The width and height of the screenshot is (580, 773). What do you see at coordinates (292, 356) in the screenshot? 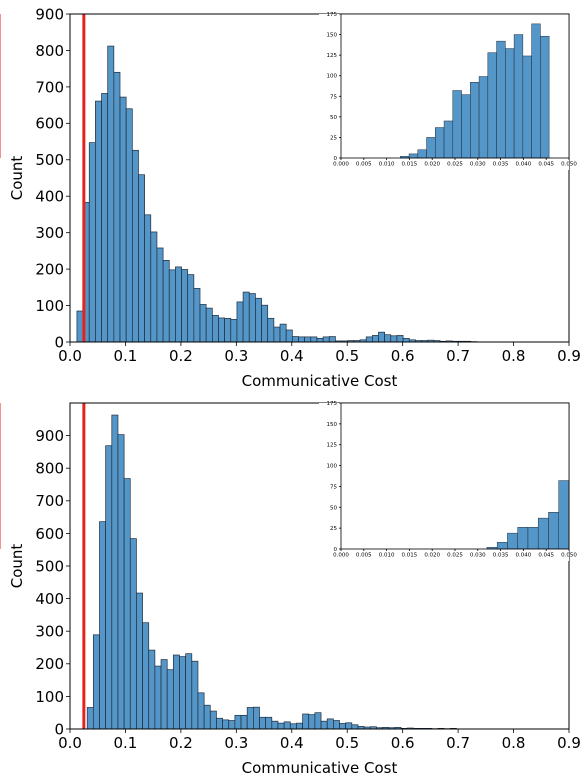
I see `main-x-tick-label: 0.4` at bounding box center [292, 356].